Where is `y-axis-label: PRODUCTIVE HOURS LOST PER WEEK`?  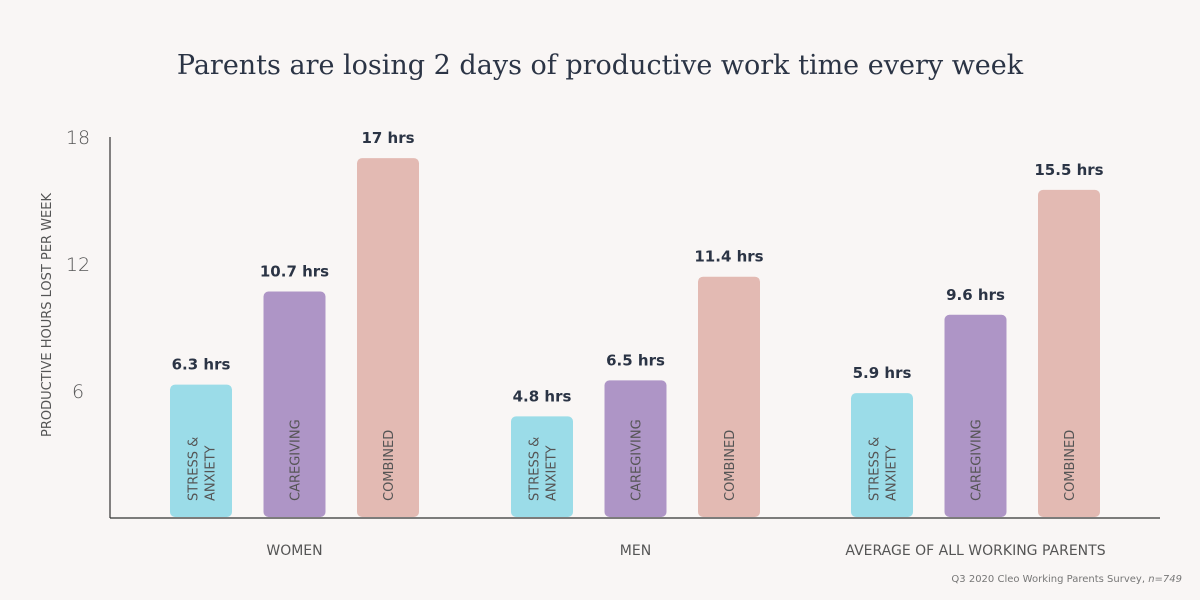
y-axis-label: PRODUCTIVE HOURS LOST PER WEEK is located at coordinates (47, 315).